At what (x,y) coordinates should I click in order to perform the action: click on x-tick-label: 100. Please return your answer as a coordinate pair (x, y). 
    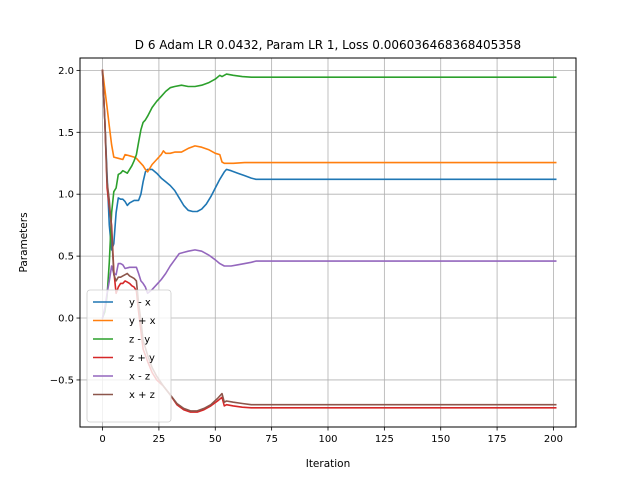
    Looking at the image, I should click on (327, 439).